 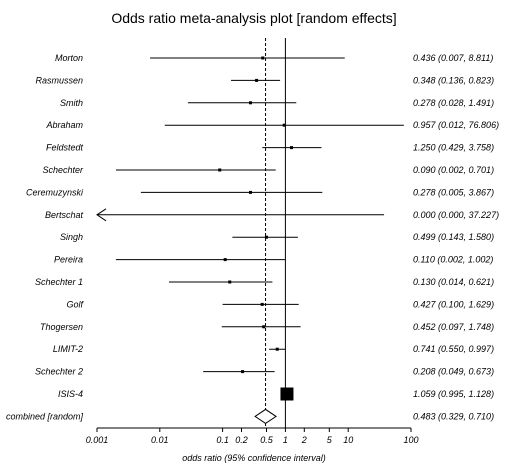 What do you see at coordinates (410, 440) in the screenshot?
I see `x-tick-label: 100` at bounding box center [410, 440].